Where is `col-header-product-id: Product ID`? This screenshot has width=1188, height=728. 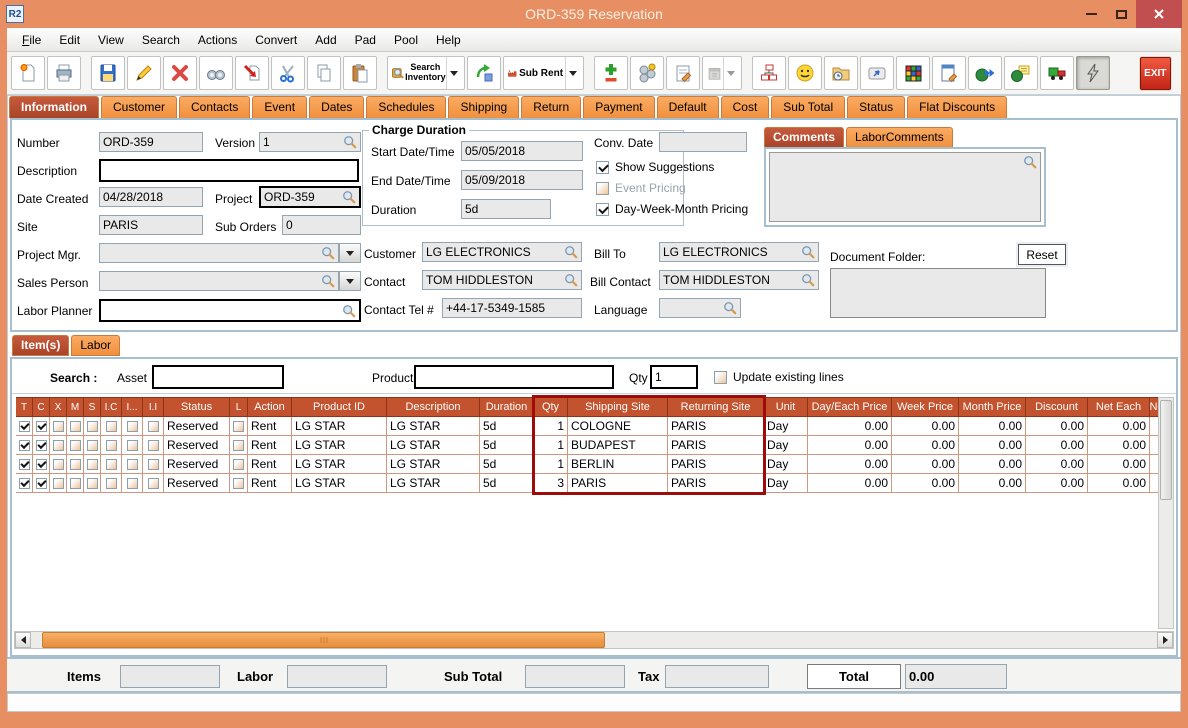
col-header-product-id: Product ID is located at coordinates (339, 407).